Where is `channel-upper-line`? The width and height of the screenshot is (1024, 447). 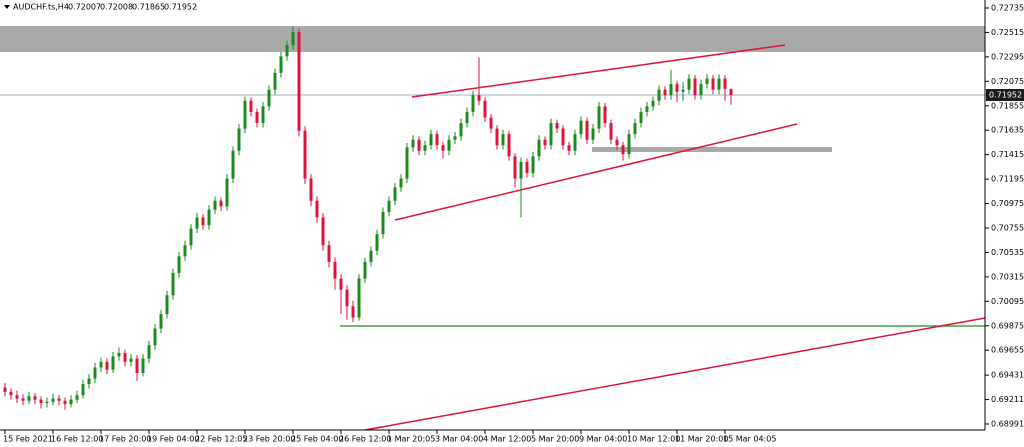 channel-upper-line is located at coordinates (598, 71).